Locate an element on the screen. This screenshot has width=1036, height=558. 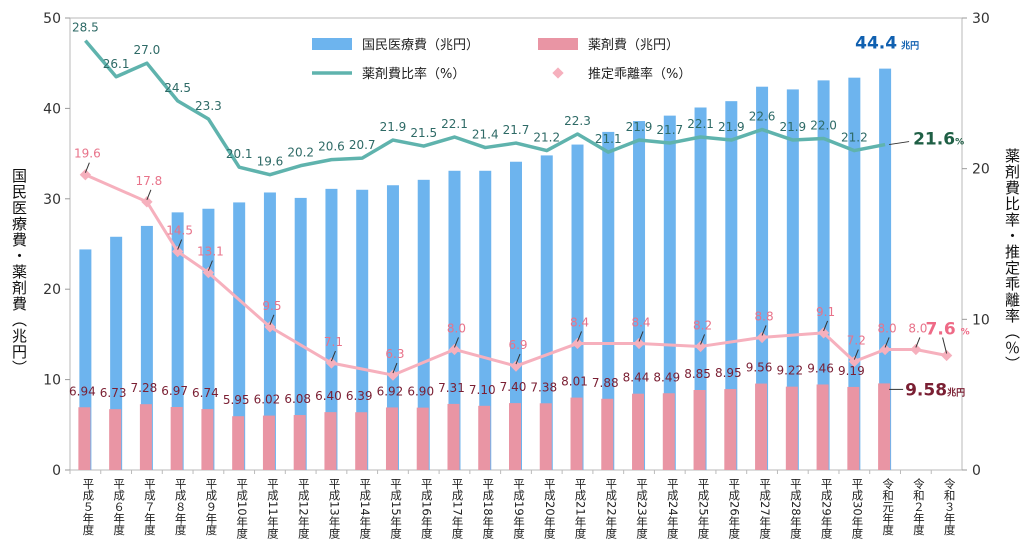
drug-cost-label: 7.10 is located at coordinates (482, 390).